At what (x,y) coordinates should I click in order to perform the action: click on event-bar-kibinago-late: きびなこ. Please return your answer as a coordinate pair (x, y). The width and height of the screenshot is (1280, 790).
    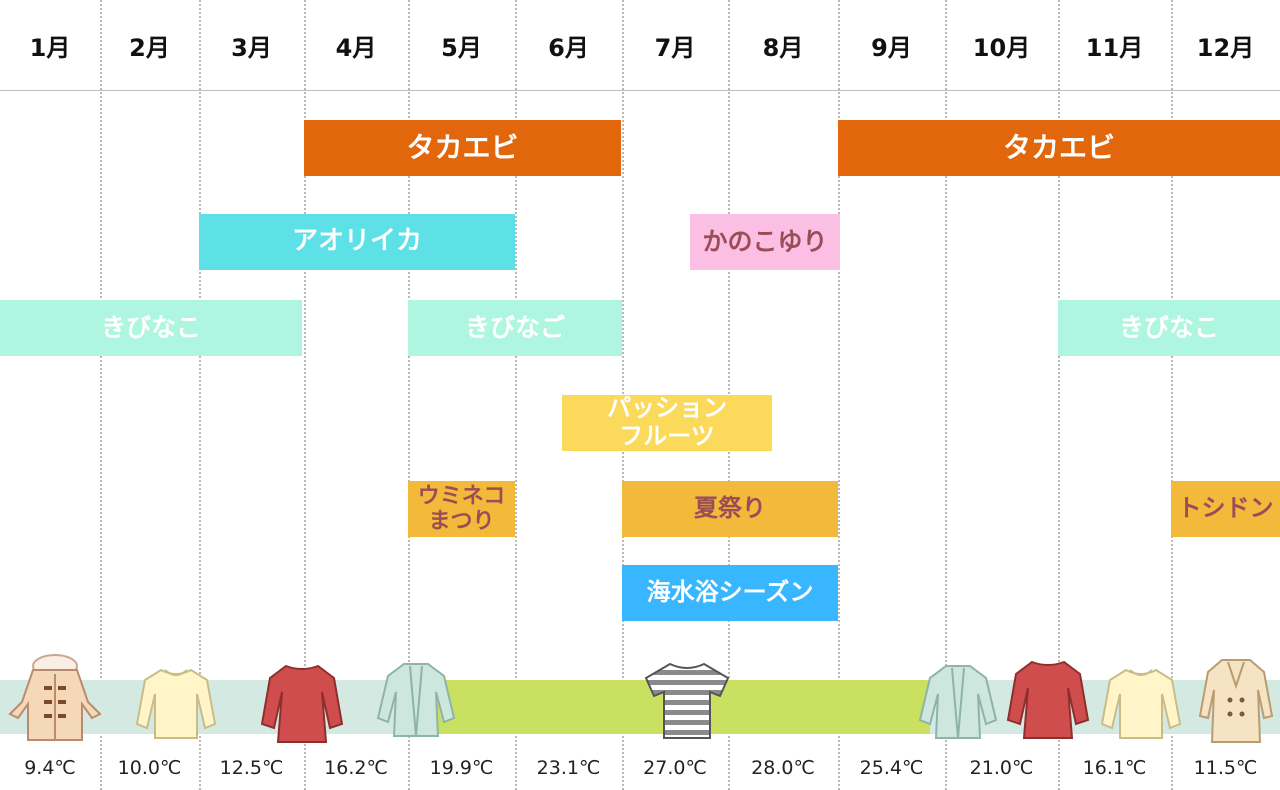
    Looking at the image, I should click on (1169, 328).